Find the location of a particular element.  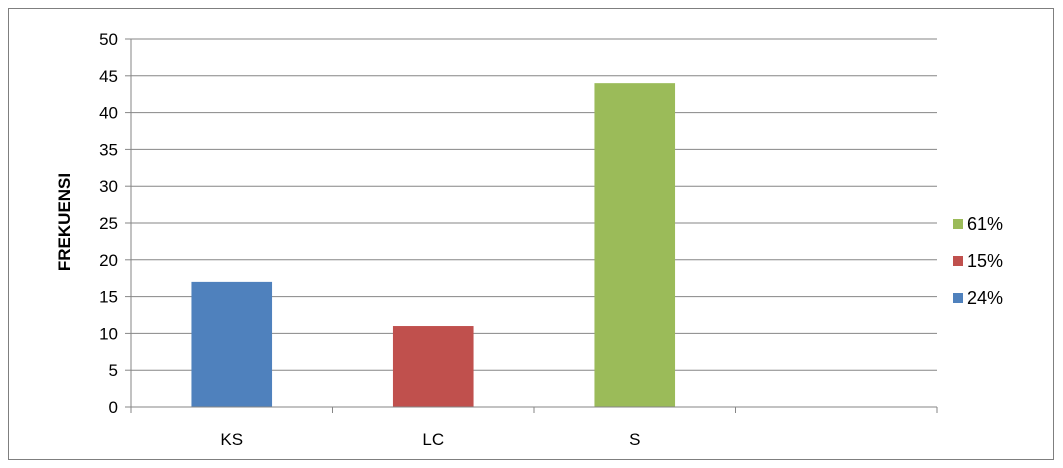

y-tick-label: 50 is located at coordinates (108, 39).